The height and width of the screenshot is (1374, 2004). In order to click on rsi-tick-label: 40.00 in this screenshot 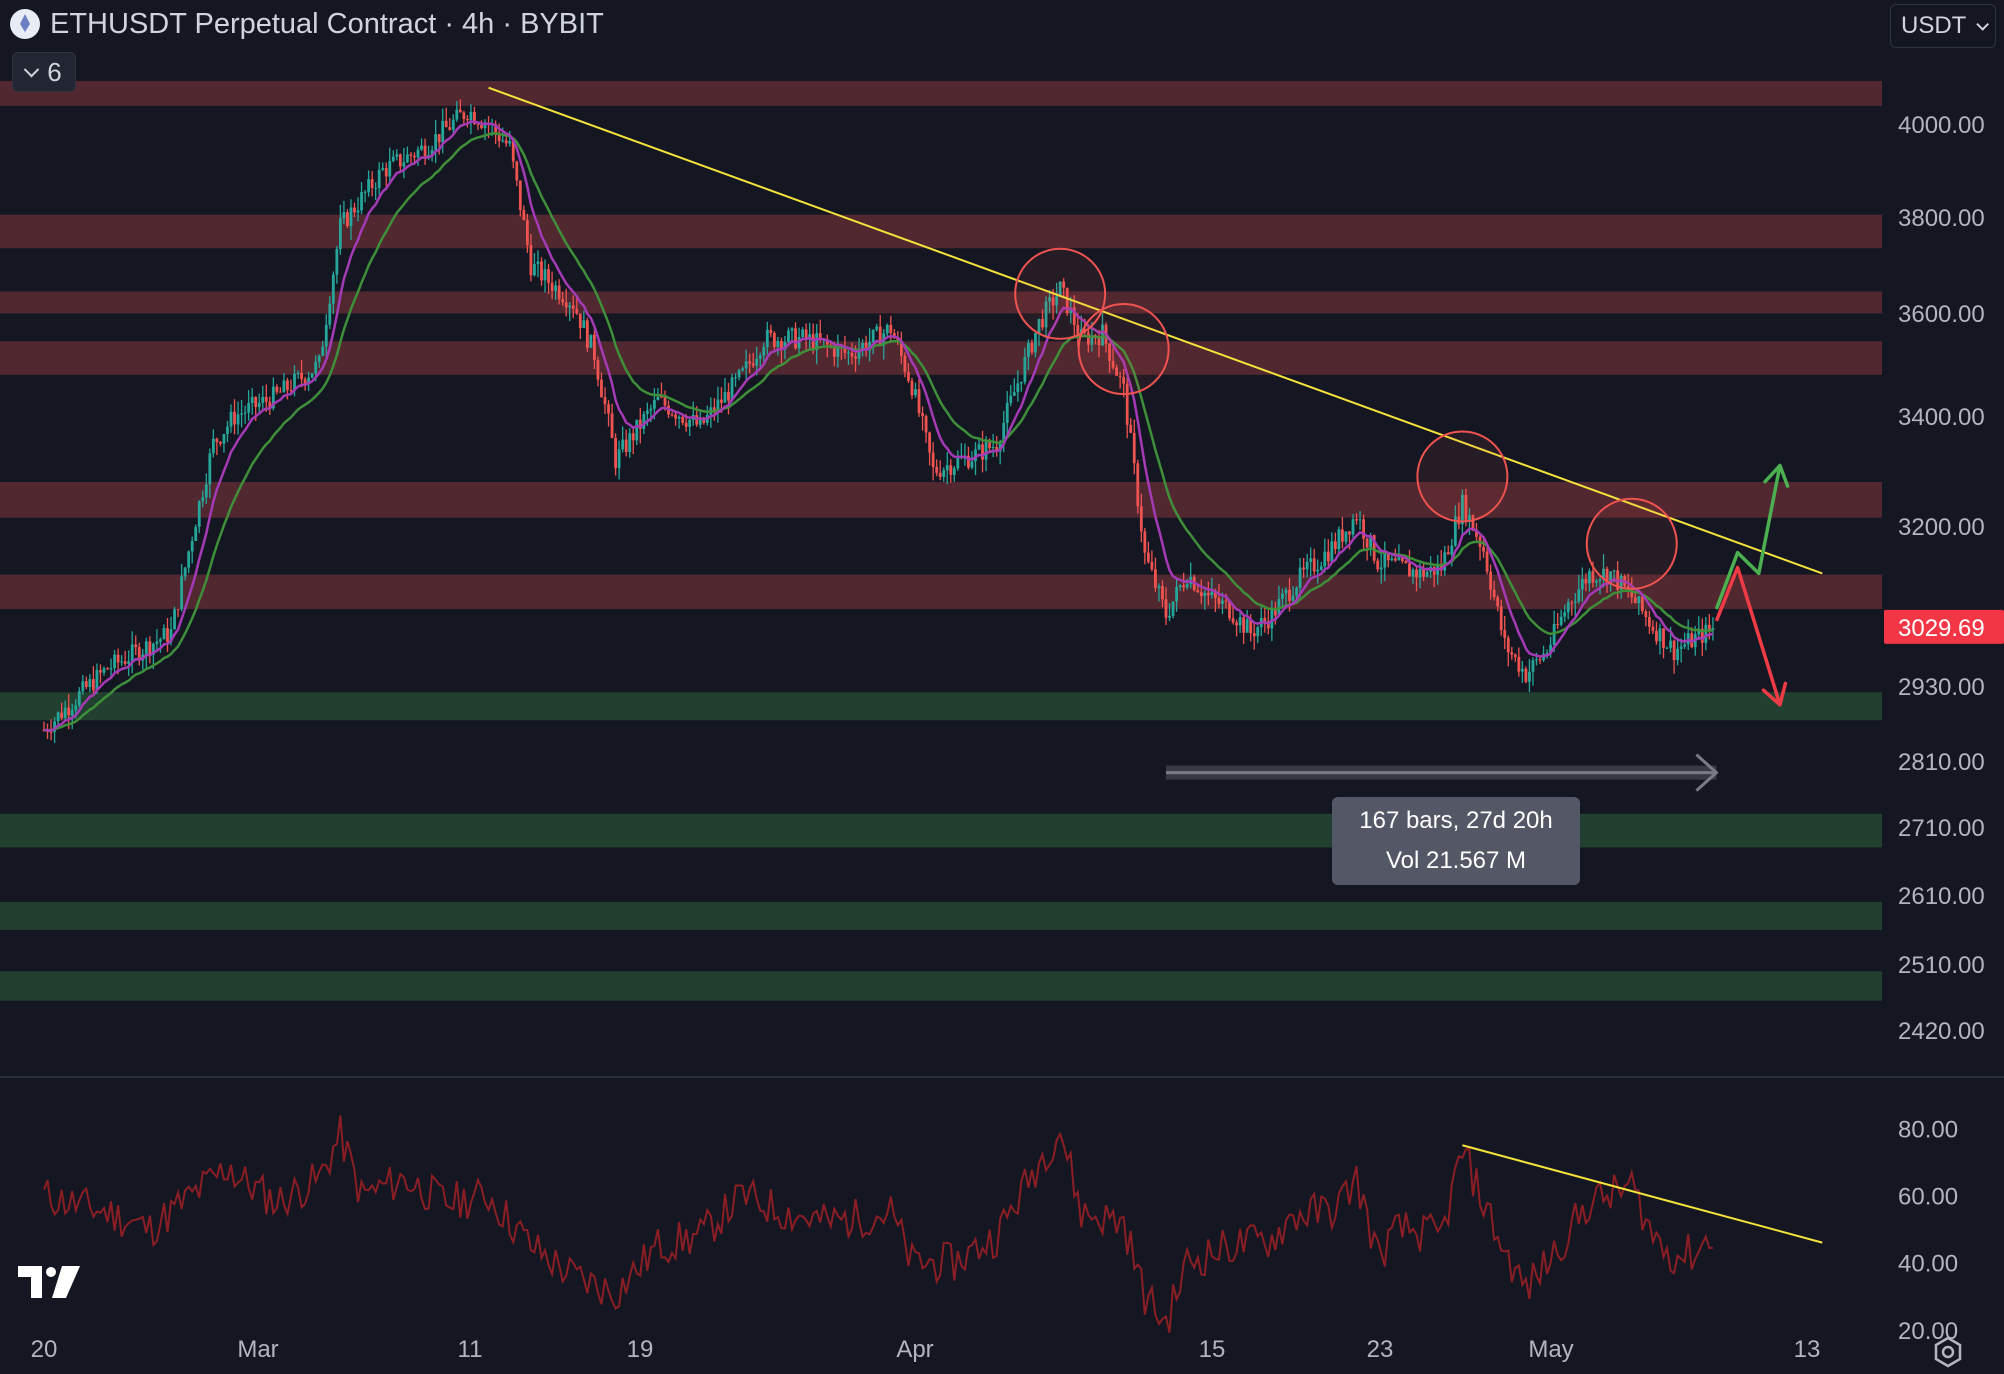, I will do `click(1928, 1264)`.